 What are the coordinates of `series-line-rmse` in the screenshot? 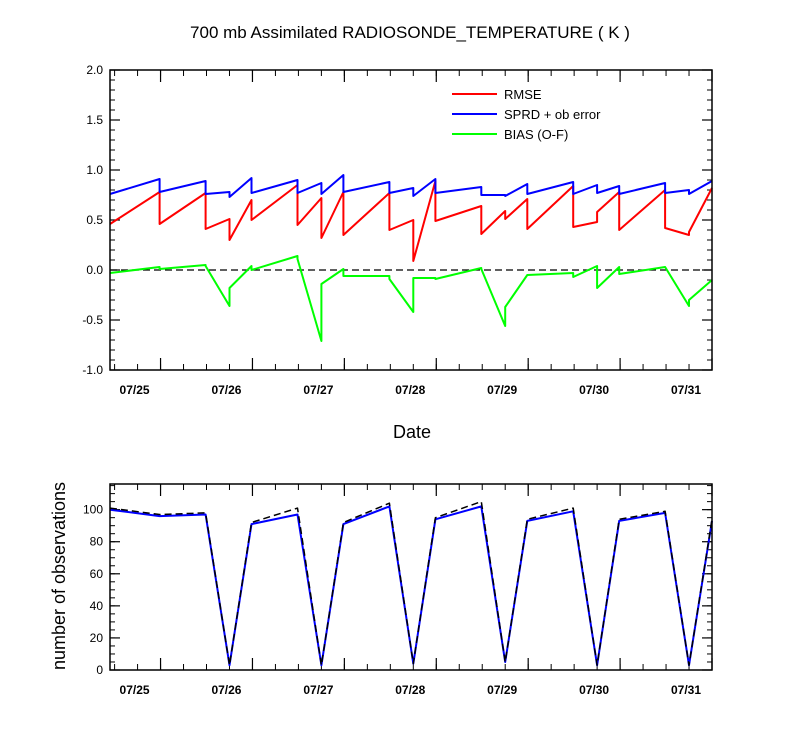 It's located at (411, 221).